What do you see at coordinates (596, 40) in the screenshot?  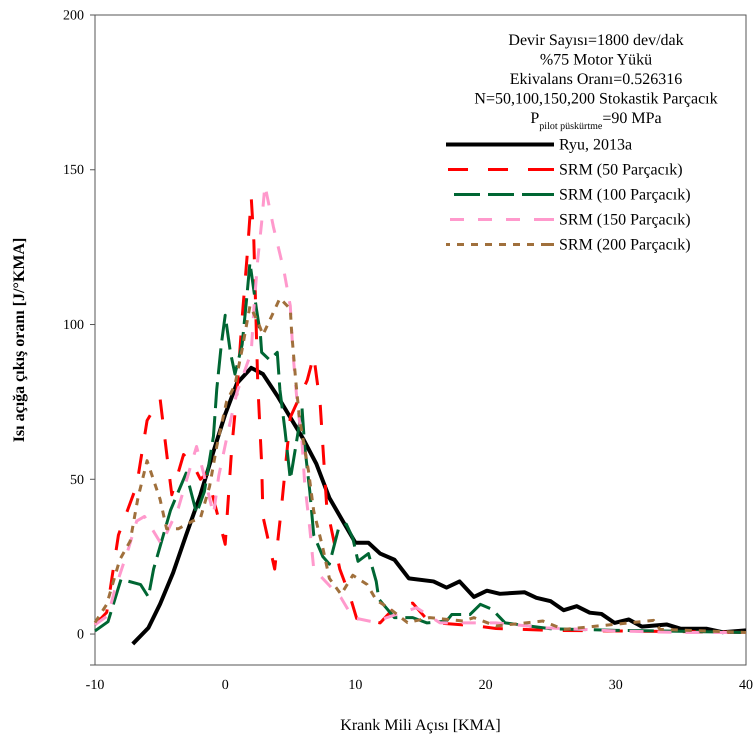 I see `annotation: Devir Sayısı=1800 dev/dak` at bounding box center [596, 40].